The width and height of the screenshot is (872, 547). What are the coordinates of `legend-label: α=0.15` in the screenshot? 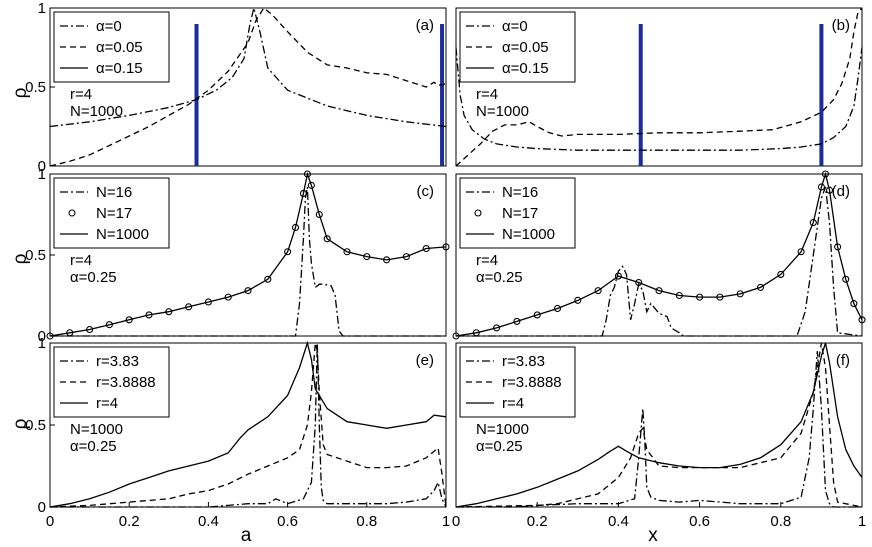 It's located at (119, 68).